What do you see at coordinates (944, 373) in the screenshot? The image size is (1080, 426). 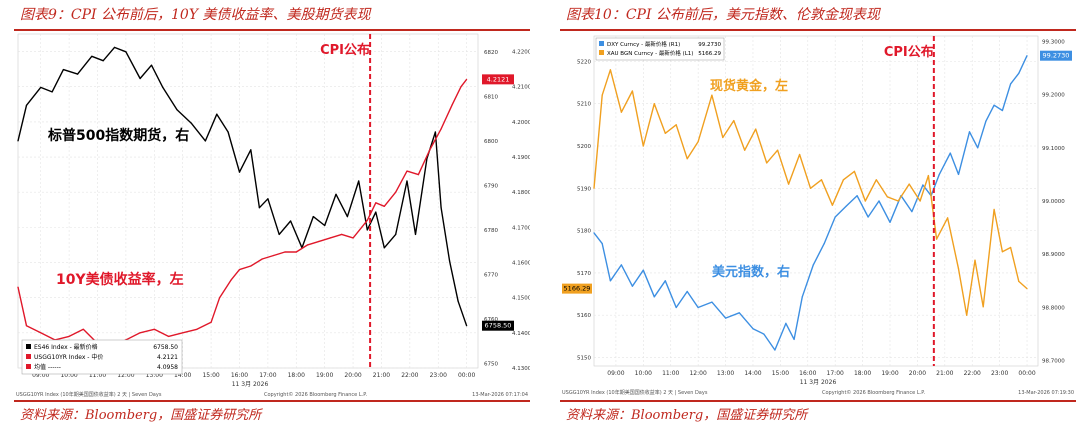 I see `x-tick-label: 21:00` at bounding box center [944, 373].